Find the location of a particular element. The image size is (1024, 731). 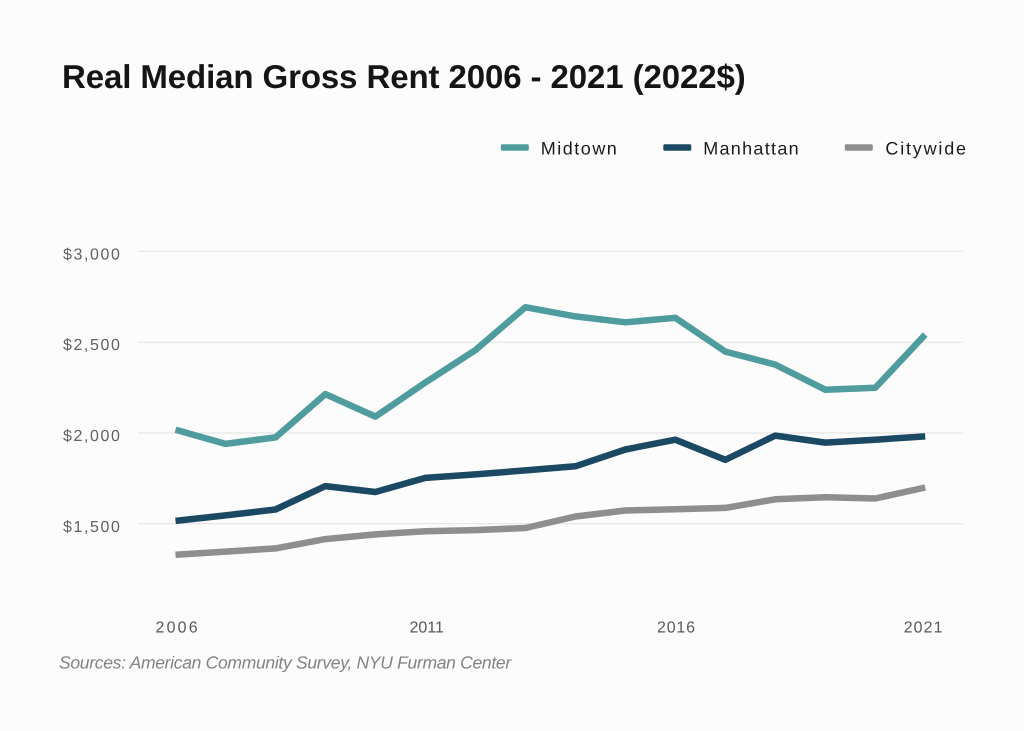

svg-text: 2011 is located at coordinates (426, 628).